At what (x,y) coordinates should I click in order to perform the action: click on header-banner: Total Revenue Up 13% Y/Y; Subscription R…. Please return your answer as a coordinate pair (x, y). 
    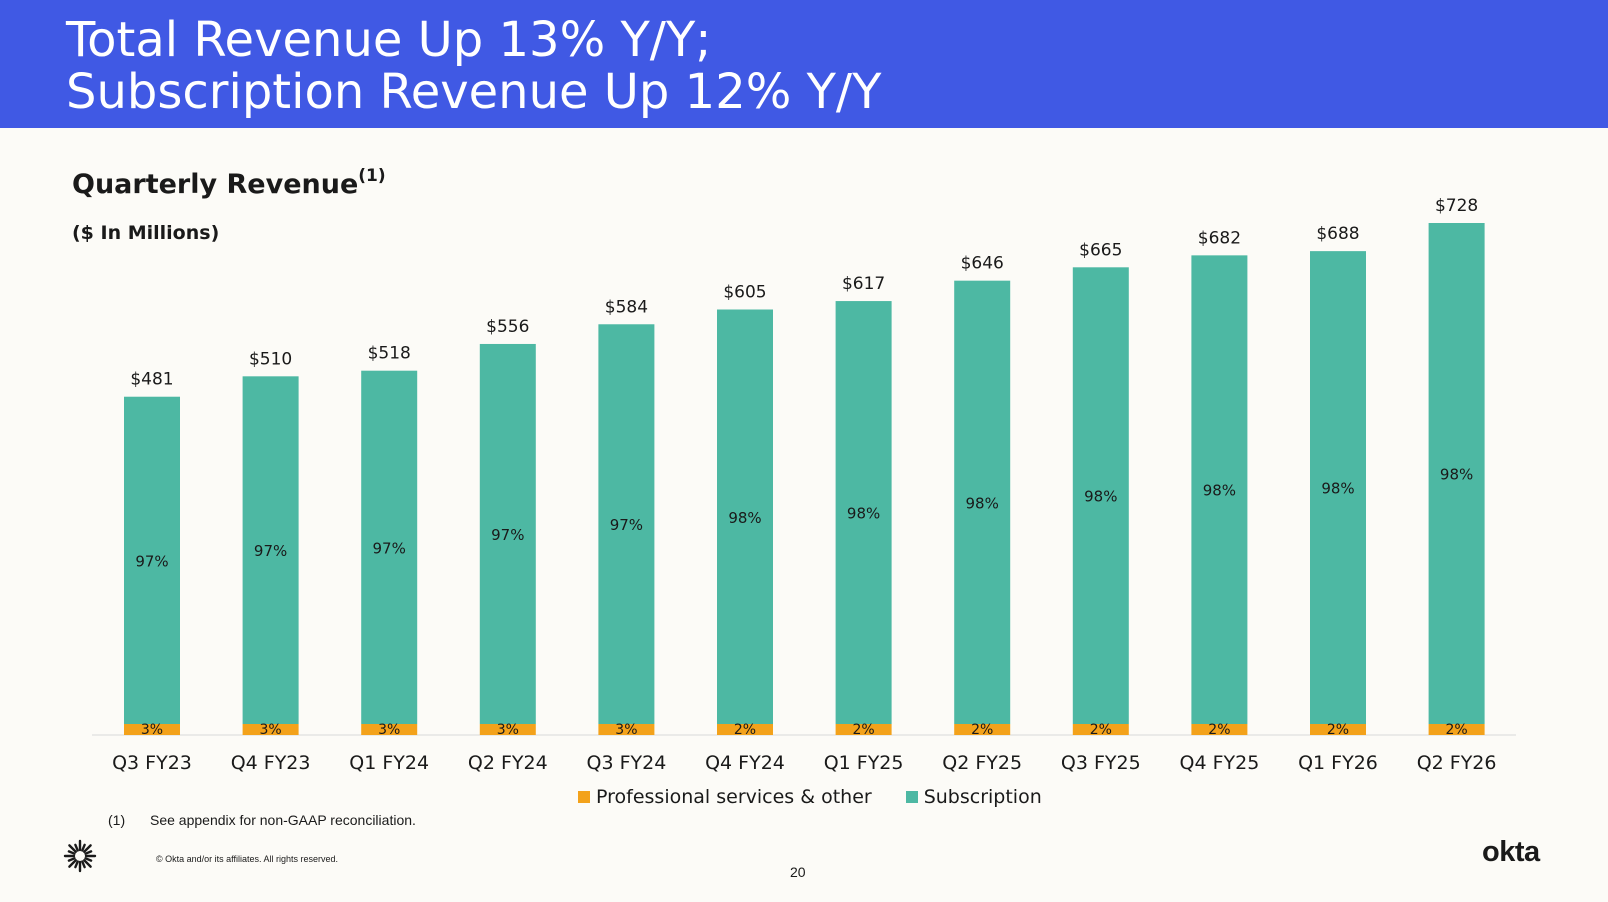
    Looking at the image, I should click on (804, 64).